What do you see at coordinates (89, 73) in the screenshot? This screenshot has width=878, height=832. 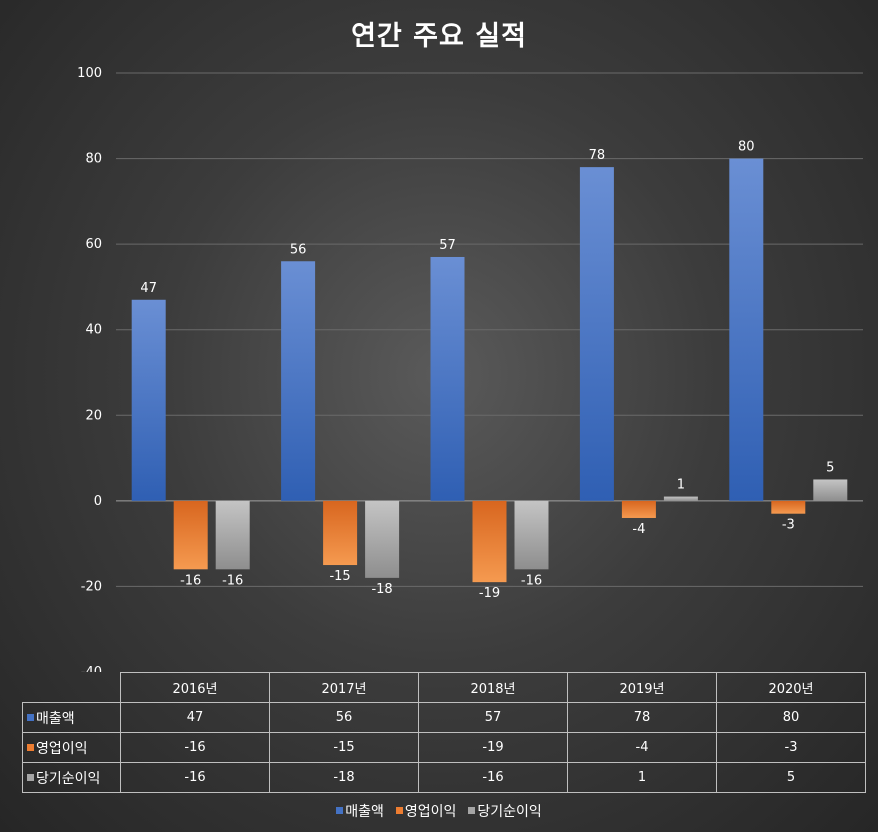 I see `y-tick-label: 100` at bounding box center [89, 73].